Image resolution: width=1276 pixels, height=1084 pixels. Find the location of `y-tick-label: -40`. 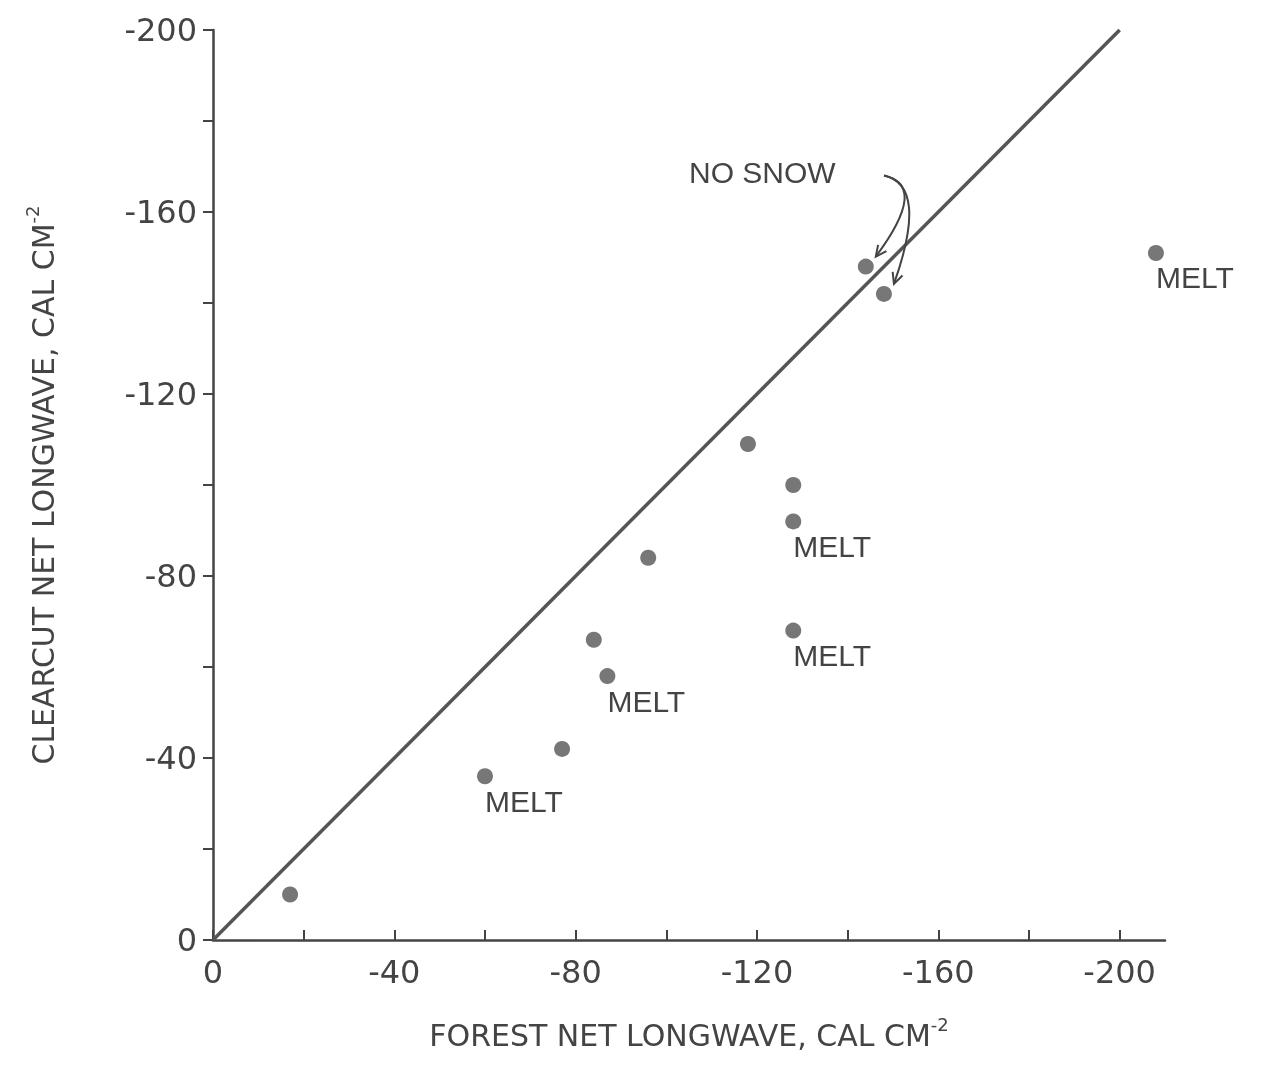

y-tick-label: -40 is located at coordinates (170, 758).